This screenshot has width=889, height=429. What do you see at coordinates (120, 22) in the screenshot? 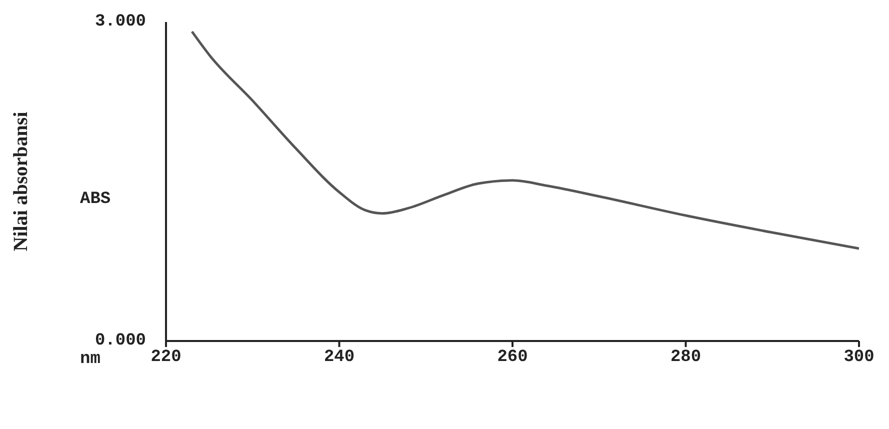
I see `y-tick-label: 3.000` at bounding box center [120, 22].